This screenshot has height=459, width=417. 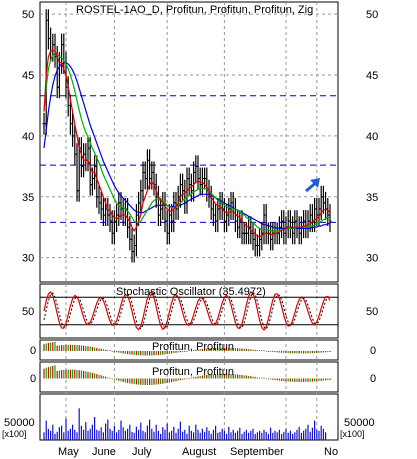 I want to click on profitun-2-tick-label-left: 0, so click(x=33, y=379).